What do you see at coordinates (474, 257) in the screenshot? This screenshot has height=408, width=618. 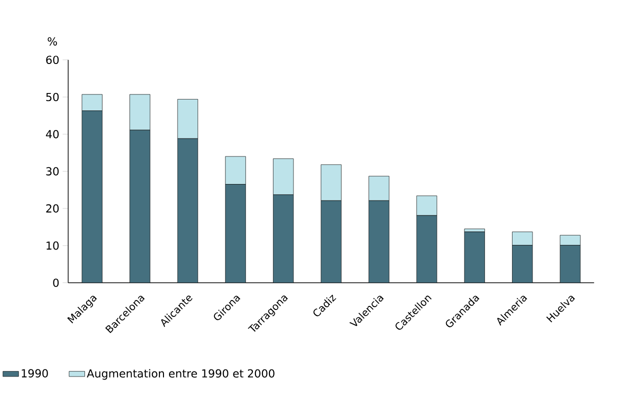 I see `bar` at bounding box center [474, 257].